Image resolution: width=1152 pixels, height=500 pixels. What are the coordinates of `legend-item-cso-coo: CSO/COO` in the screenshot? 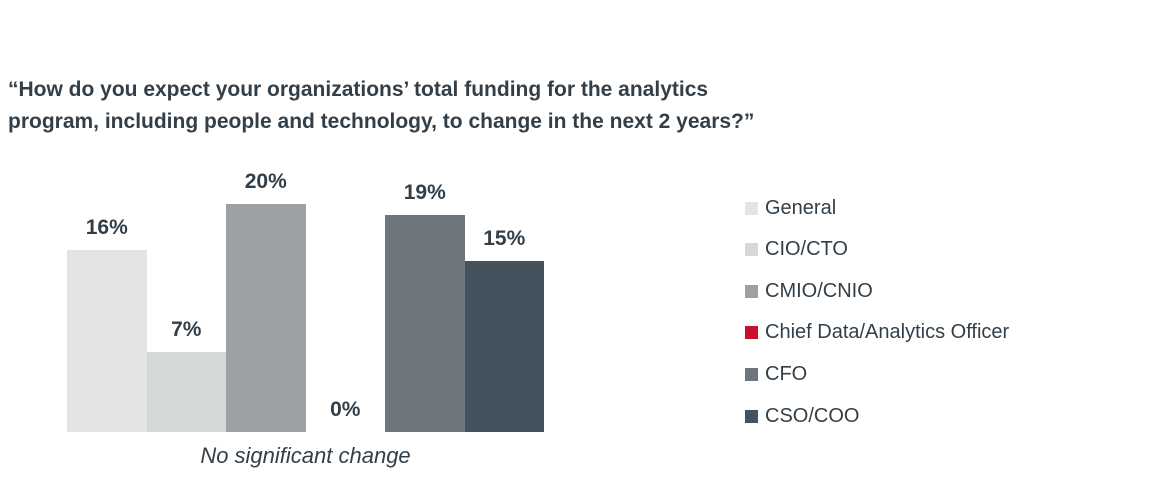 It's located at (802, 415).